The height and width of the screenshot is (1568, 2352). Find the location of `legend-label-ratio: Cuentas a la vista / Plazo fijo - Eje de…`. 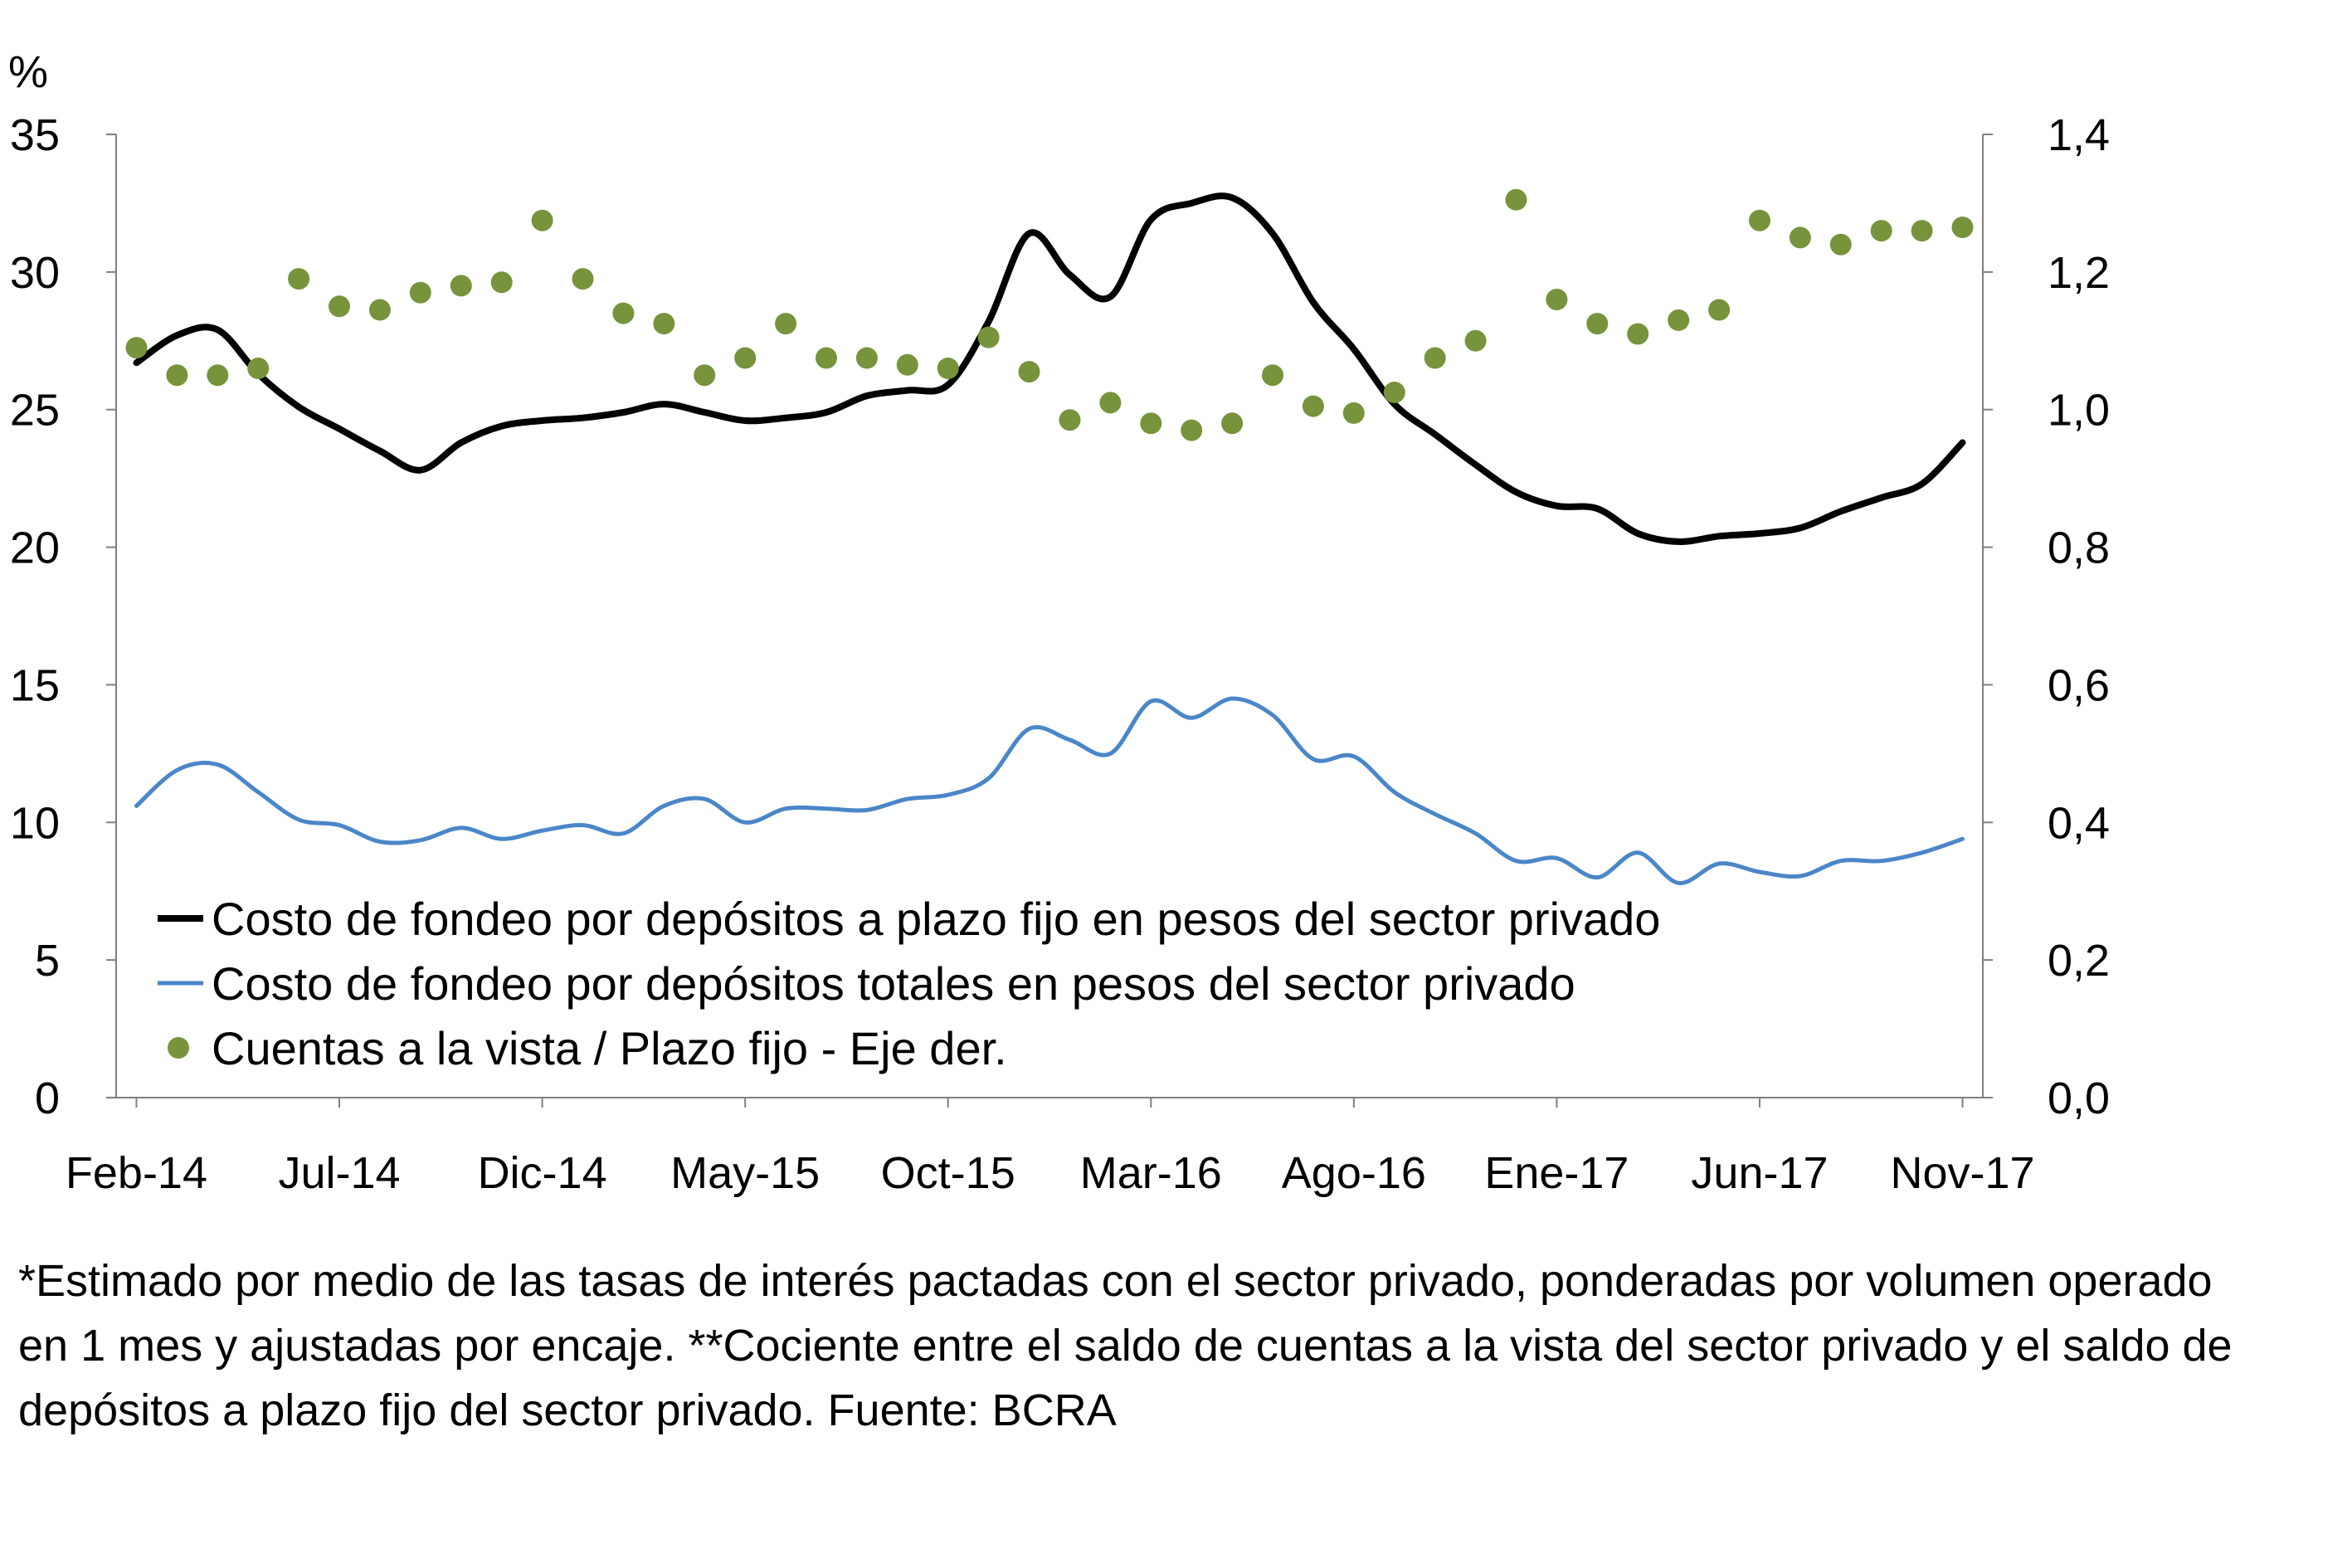

legend-label-ratio: Cuentas a la vista / Plazo fijo - Eje de… is located at coordinates (609, 1048).